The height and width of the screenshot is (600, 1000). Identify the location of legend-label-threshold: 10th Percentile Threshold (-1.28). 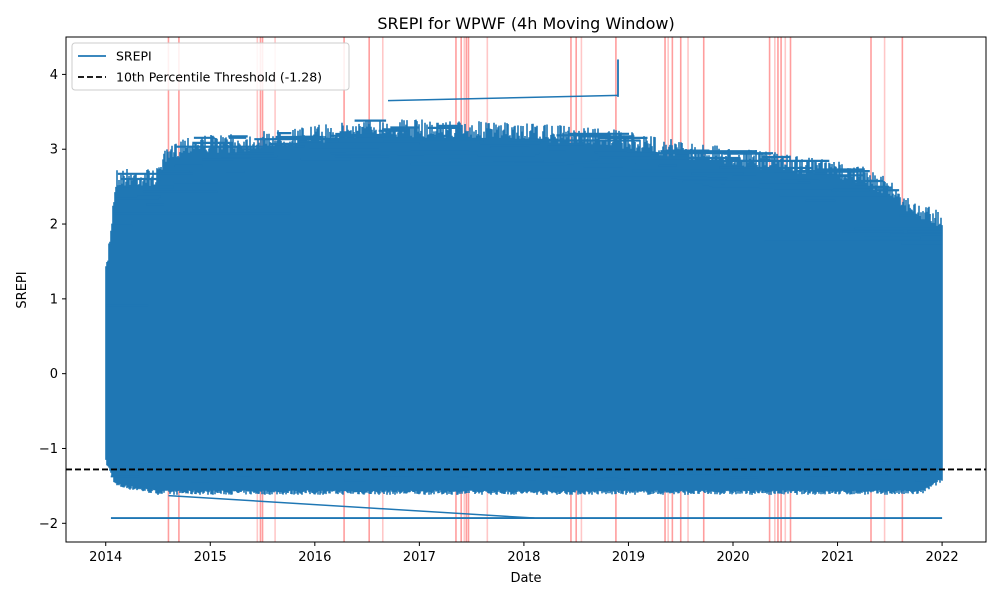
(219, 77).